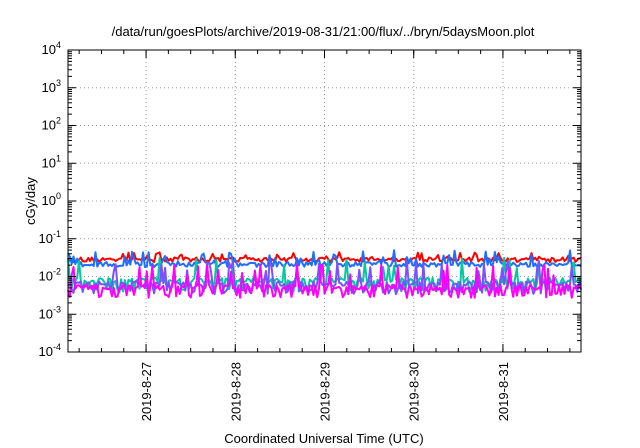  I want to click on series-group, so click(324, 274).